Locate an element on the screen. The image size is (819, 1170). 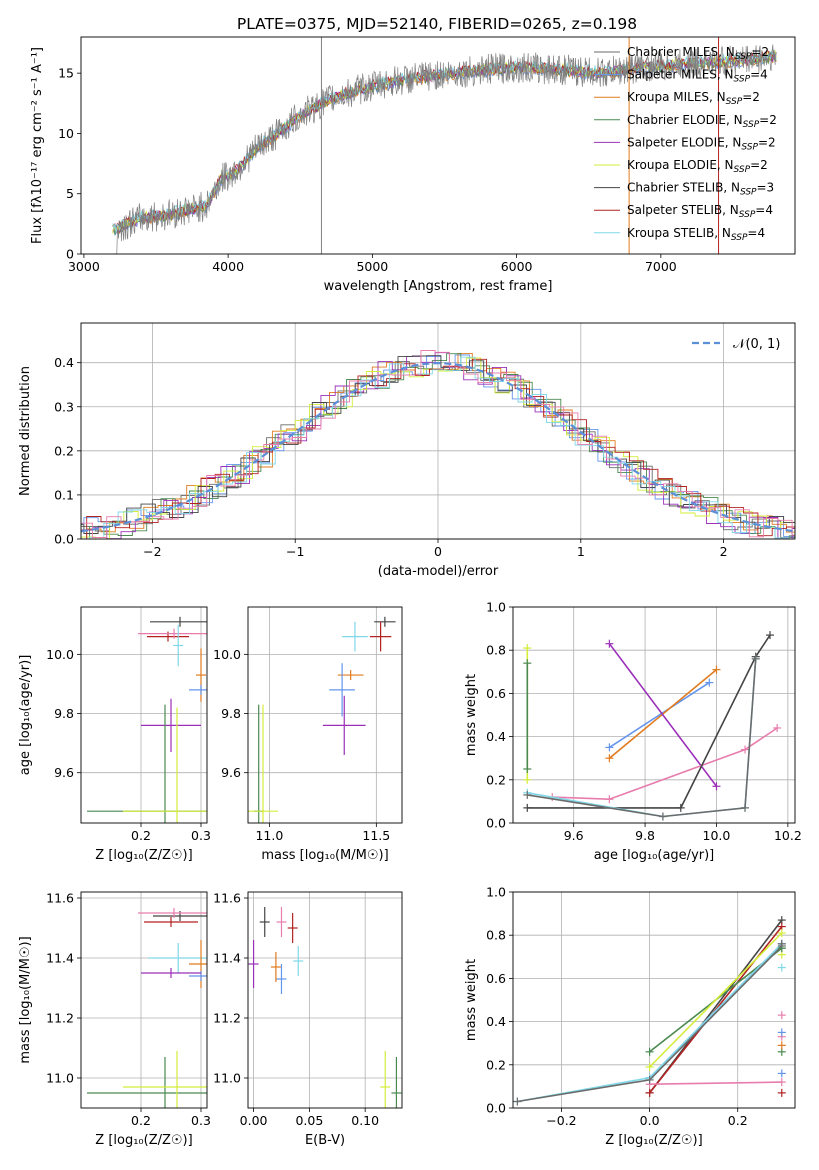
x-tick-label: 9.8 is located at coordinates (645, 835).